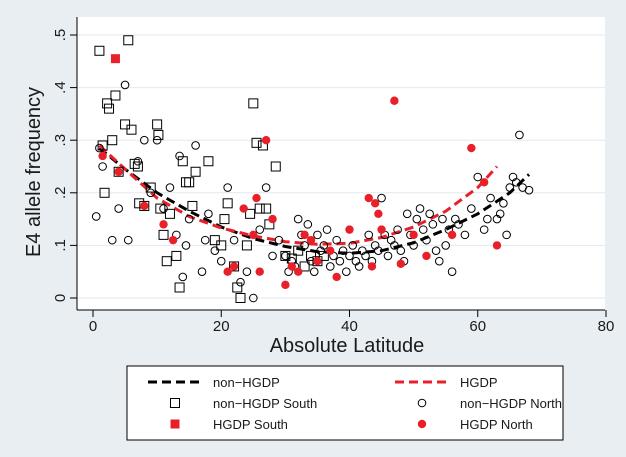 Image resolution: width=626 pixels, height=457 pixels. What do you see at coordinates (250, 424) in the screenshot?
I see `legend-label-hgdp-south: HGDP South` at bounding box center [250, 424].